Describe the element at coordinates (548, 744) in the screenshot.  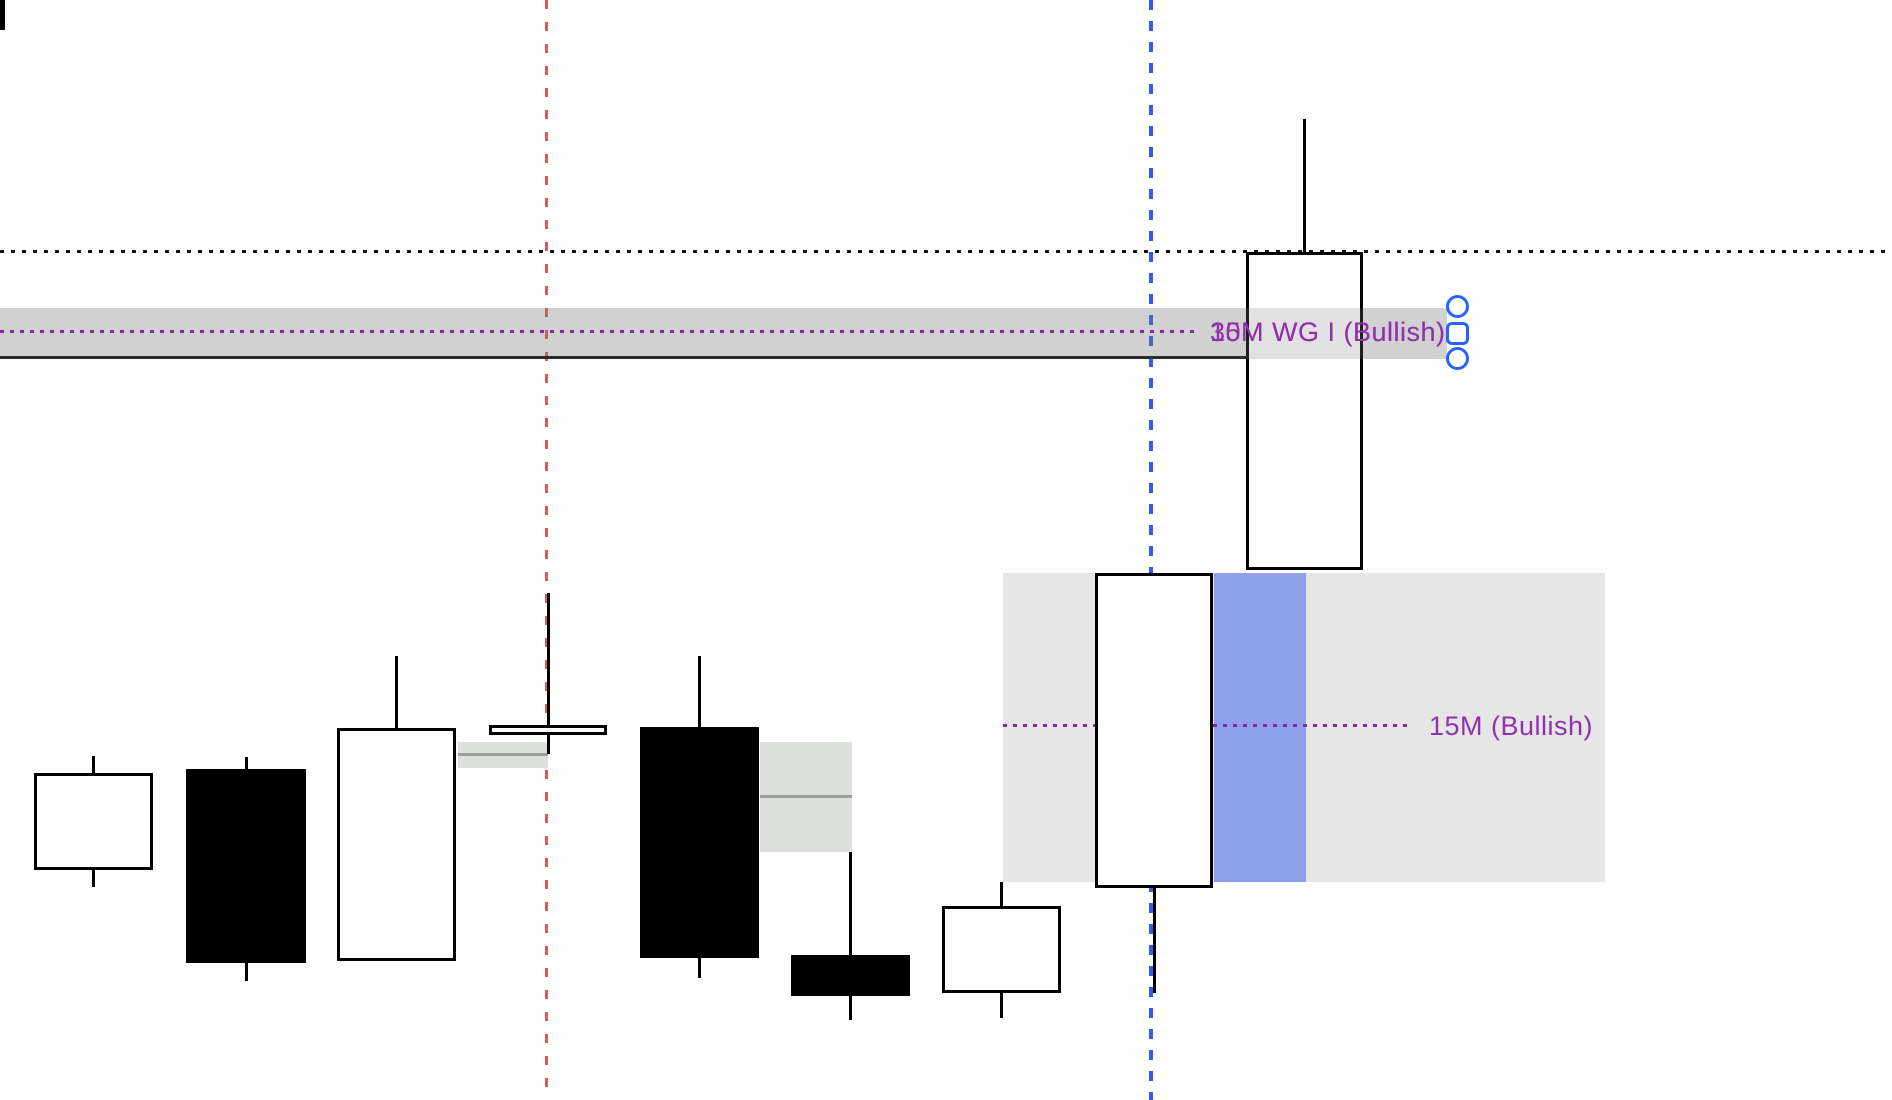
I see `candle-4-lower-wick` at that location.